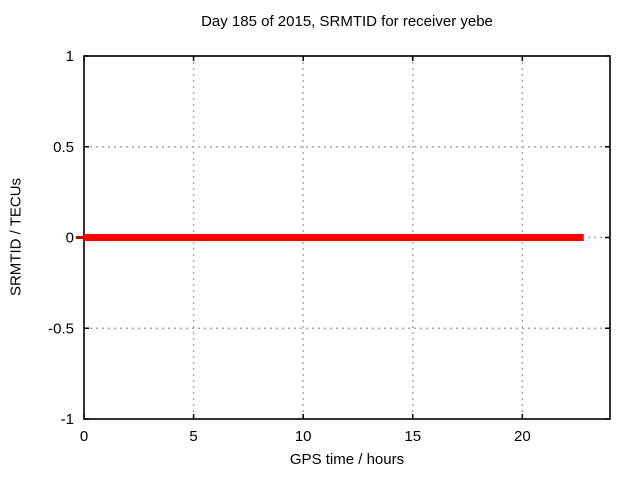 The width and height of the screenshot is (640, 480). Describe the element at coordinates (193, 436) in the screenshot. I see `x-tick-label: 5` at that location.